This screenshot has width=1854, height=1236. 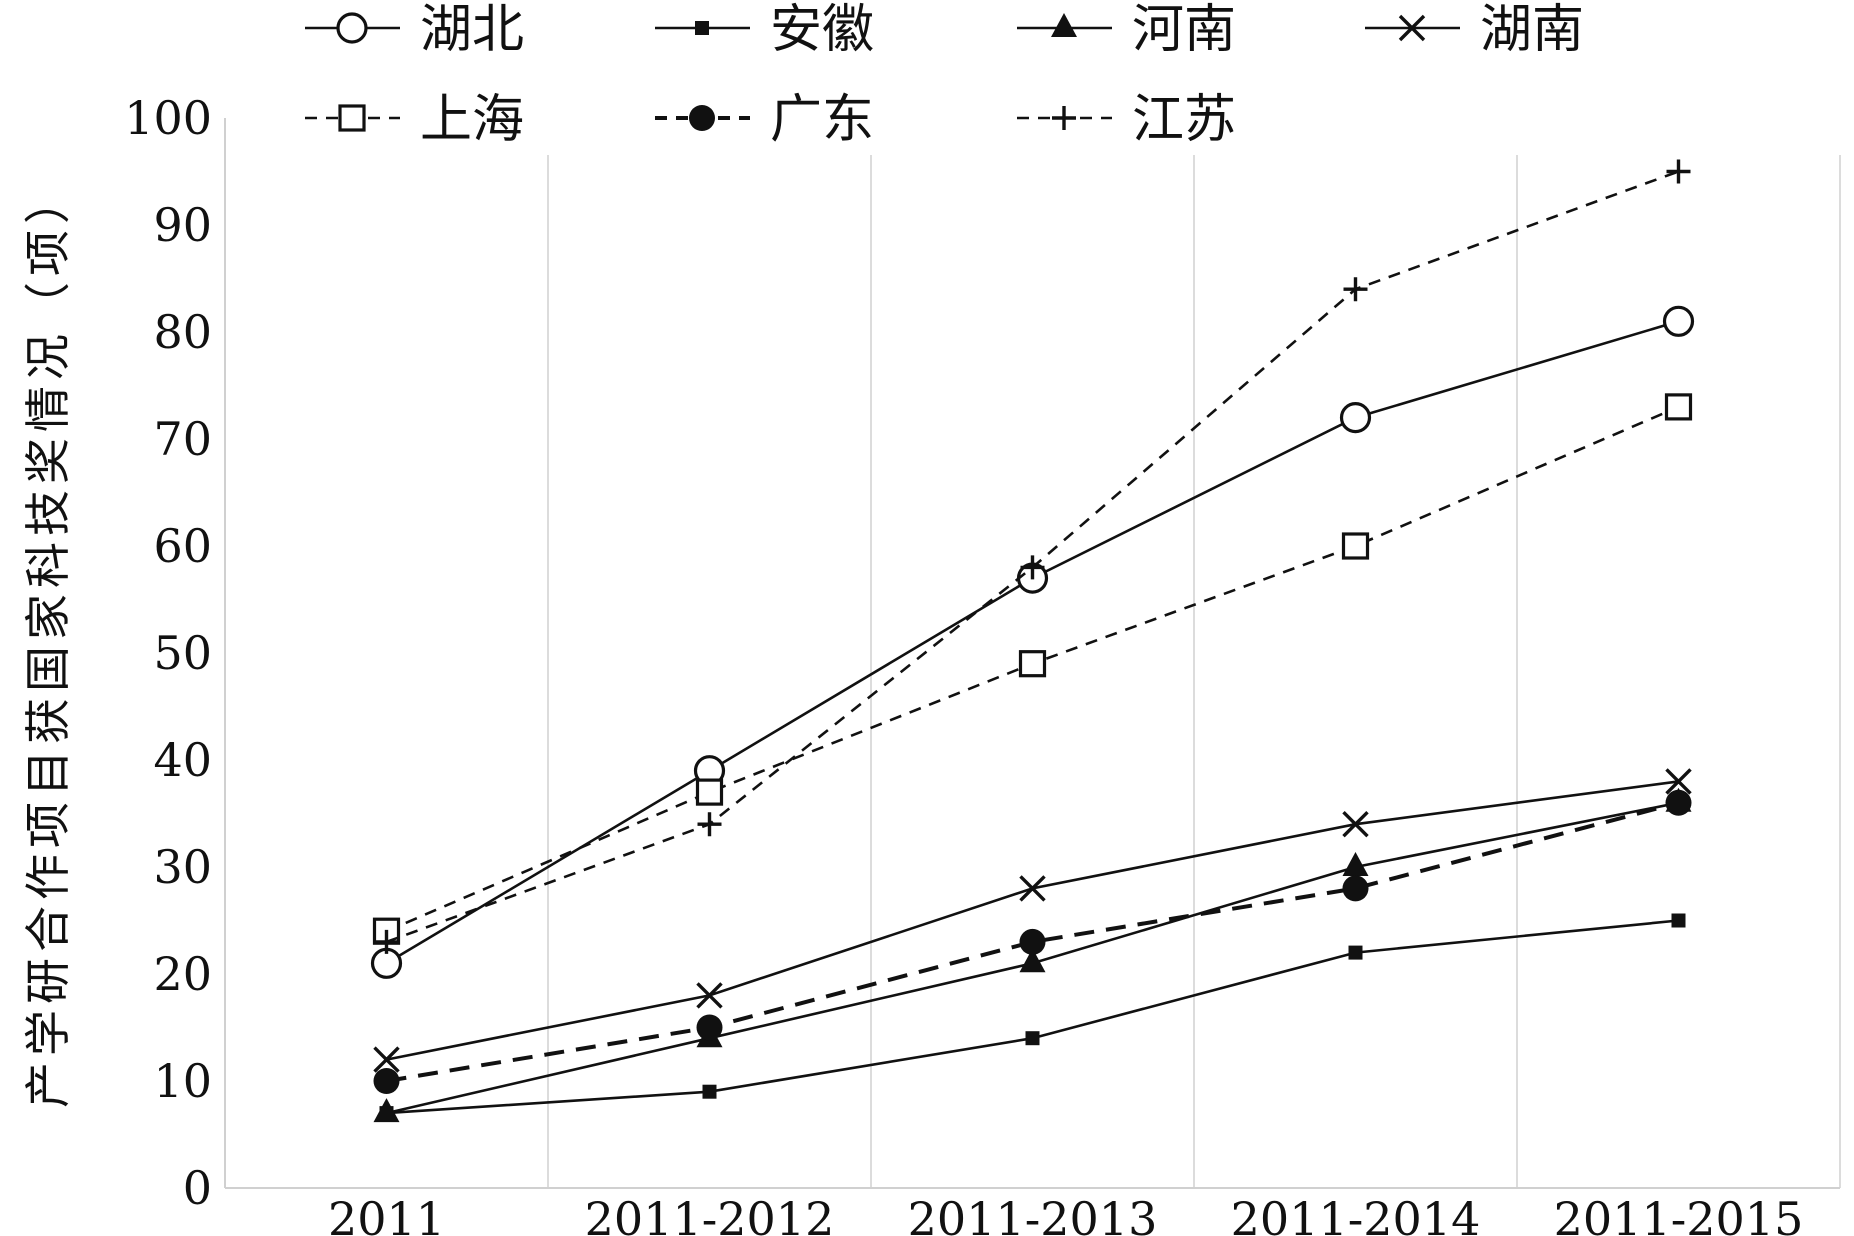 I want to click on x-axis-ticks: 2011 2011-2012 2011-2013 2011-2014 2011-2015, so click(x=1065, y=1214).